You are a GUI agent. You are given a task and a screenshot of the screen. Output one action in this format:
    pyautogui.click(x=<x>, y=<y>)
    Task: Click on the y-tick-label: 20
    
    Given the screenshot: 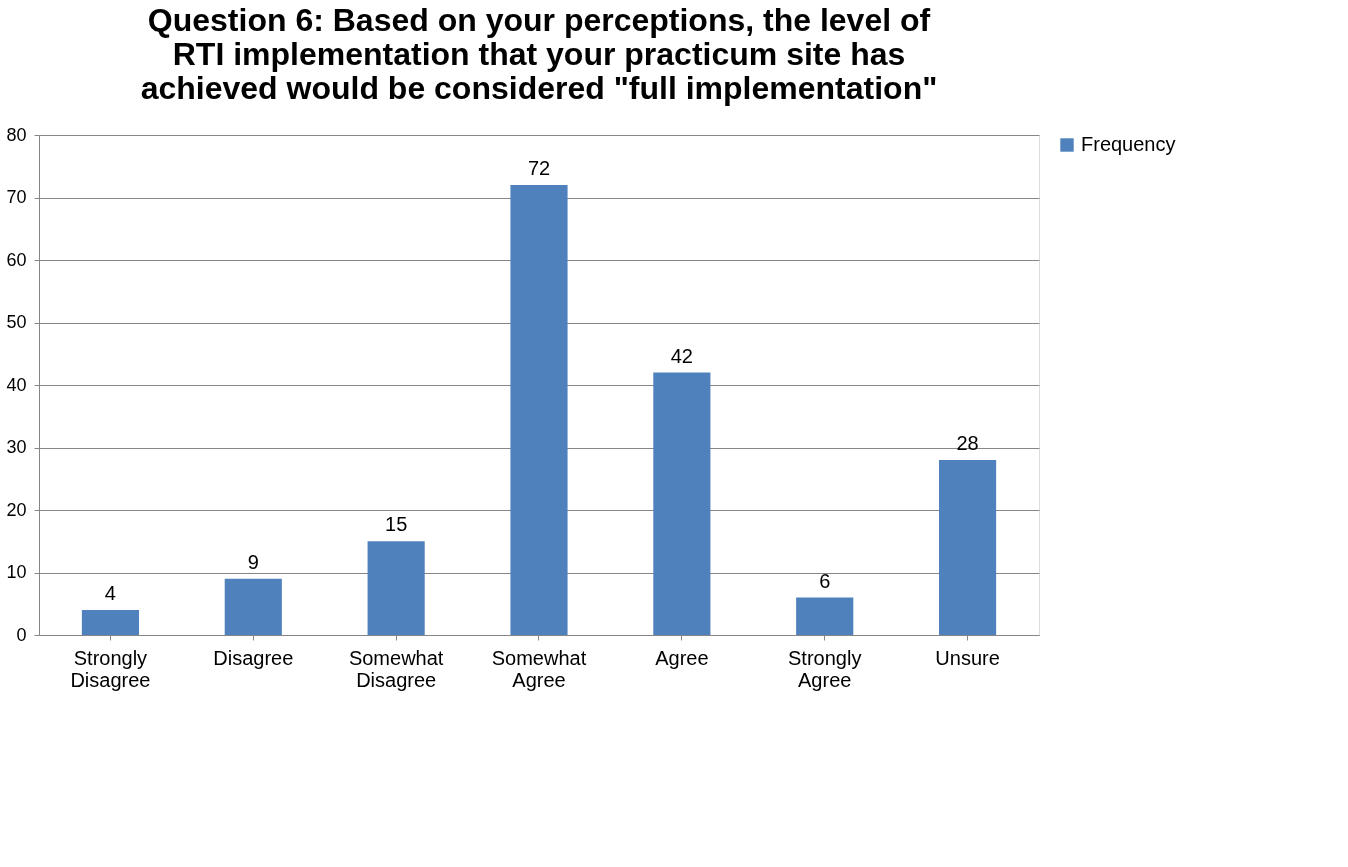 What is the action you would take?
    pyautogui.click(x=16, y=509)
    